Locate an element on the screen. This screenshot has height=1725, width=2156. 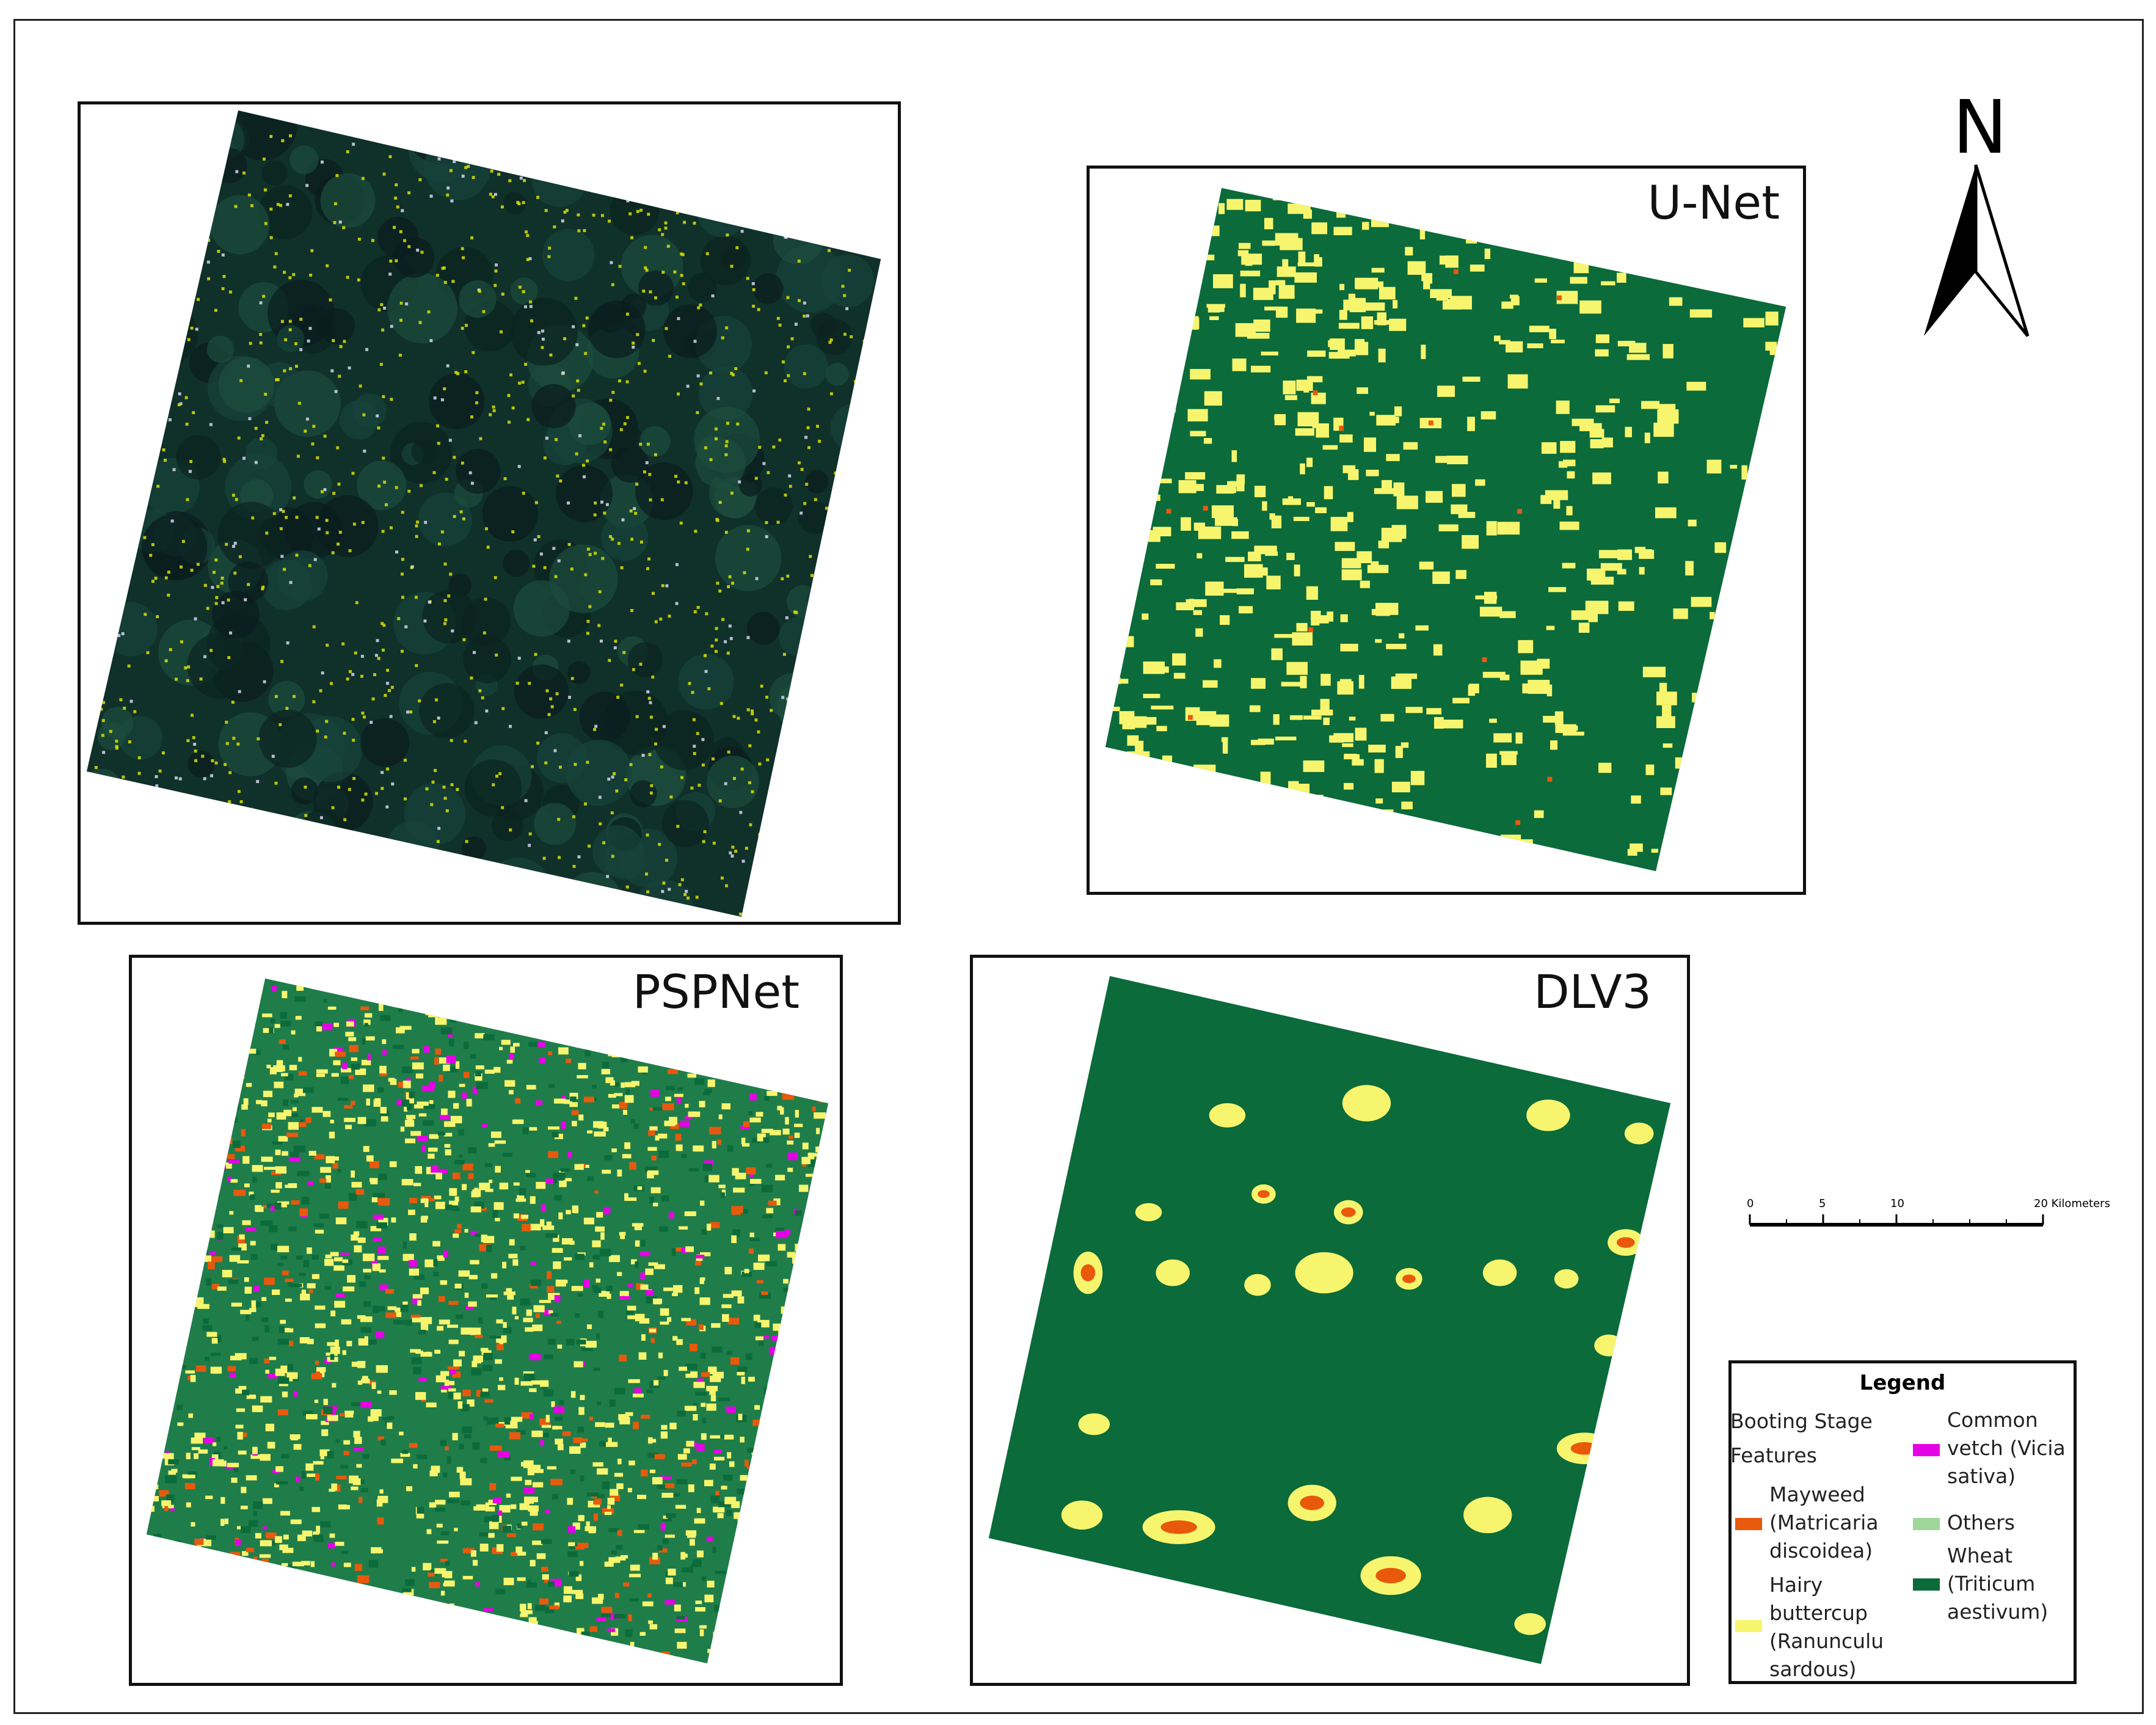
unet-panel: U-Net is located at coordinates (1446, 530).